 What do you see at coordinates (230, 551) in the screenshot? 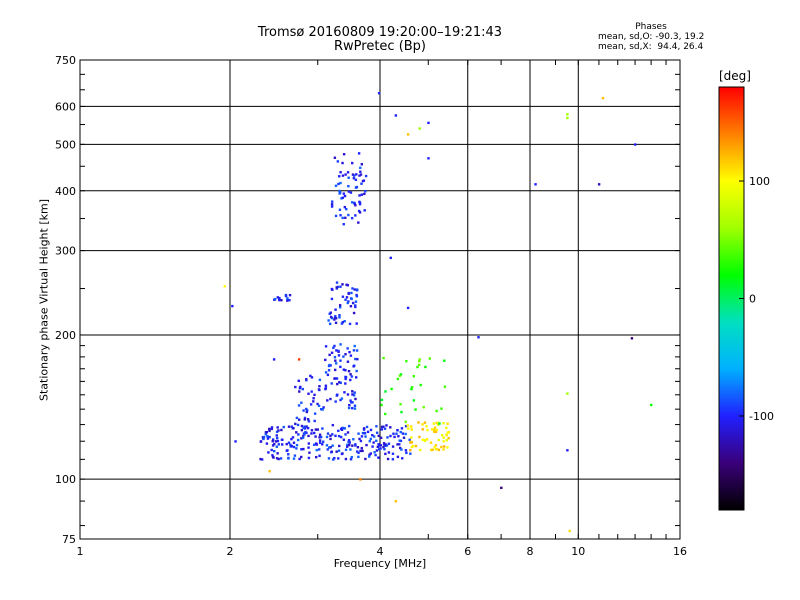
I see `x-tick-label: 2` at bounding box center [230, 551].